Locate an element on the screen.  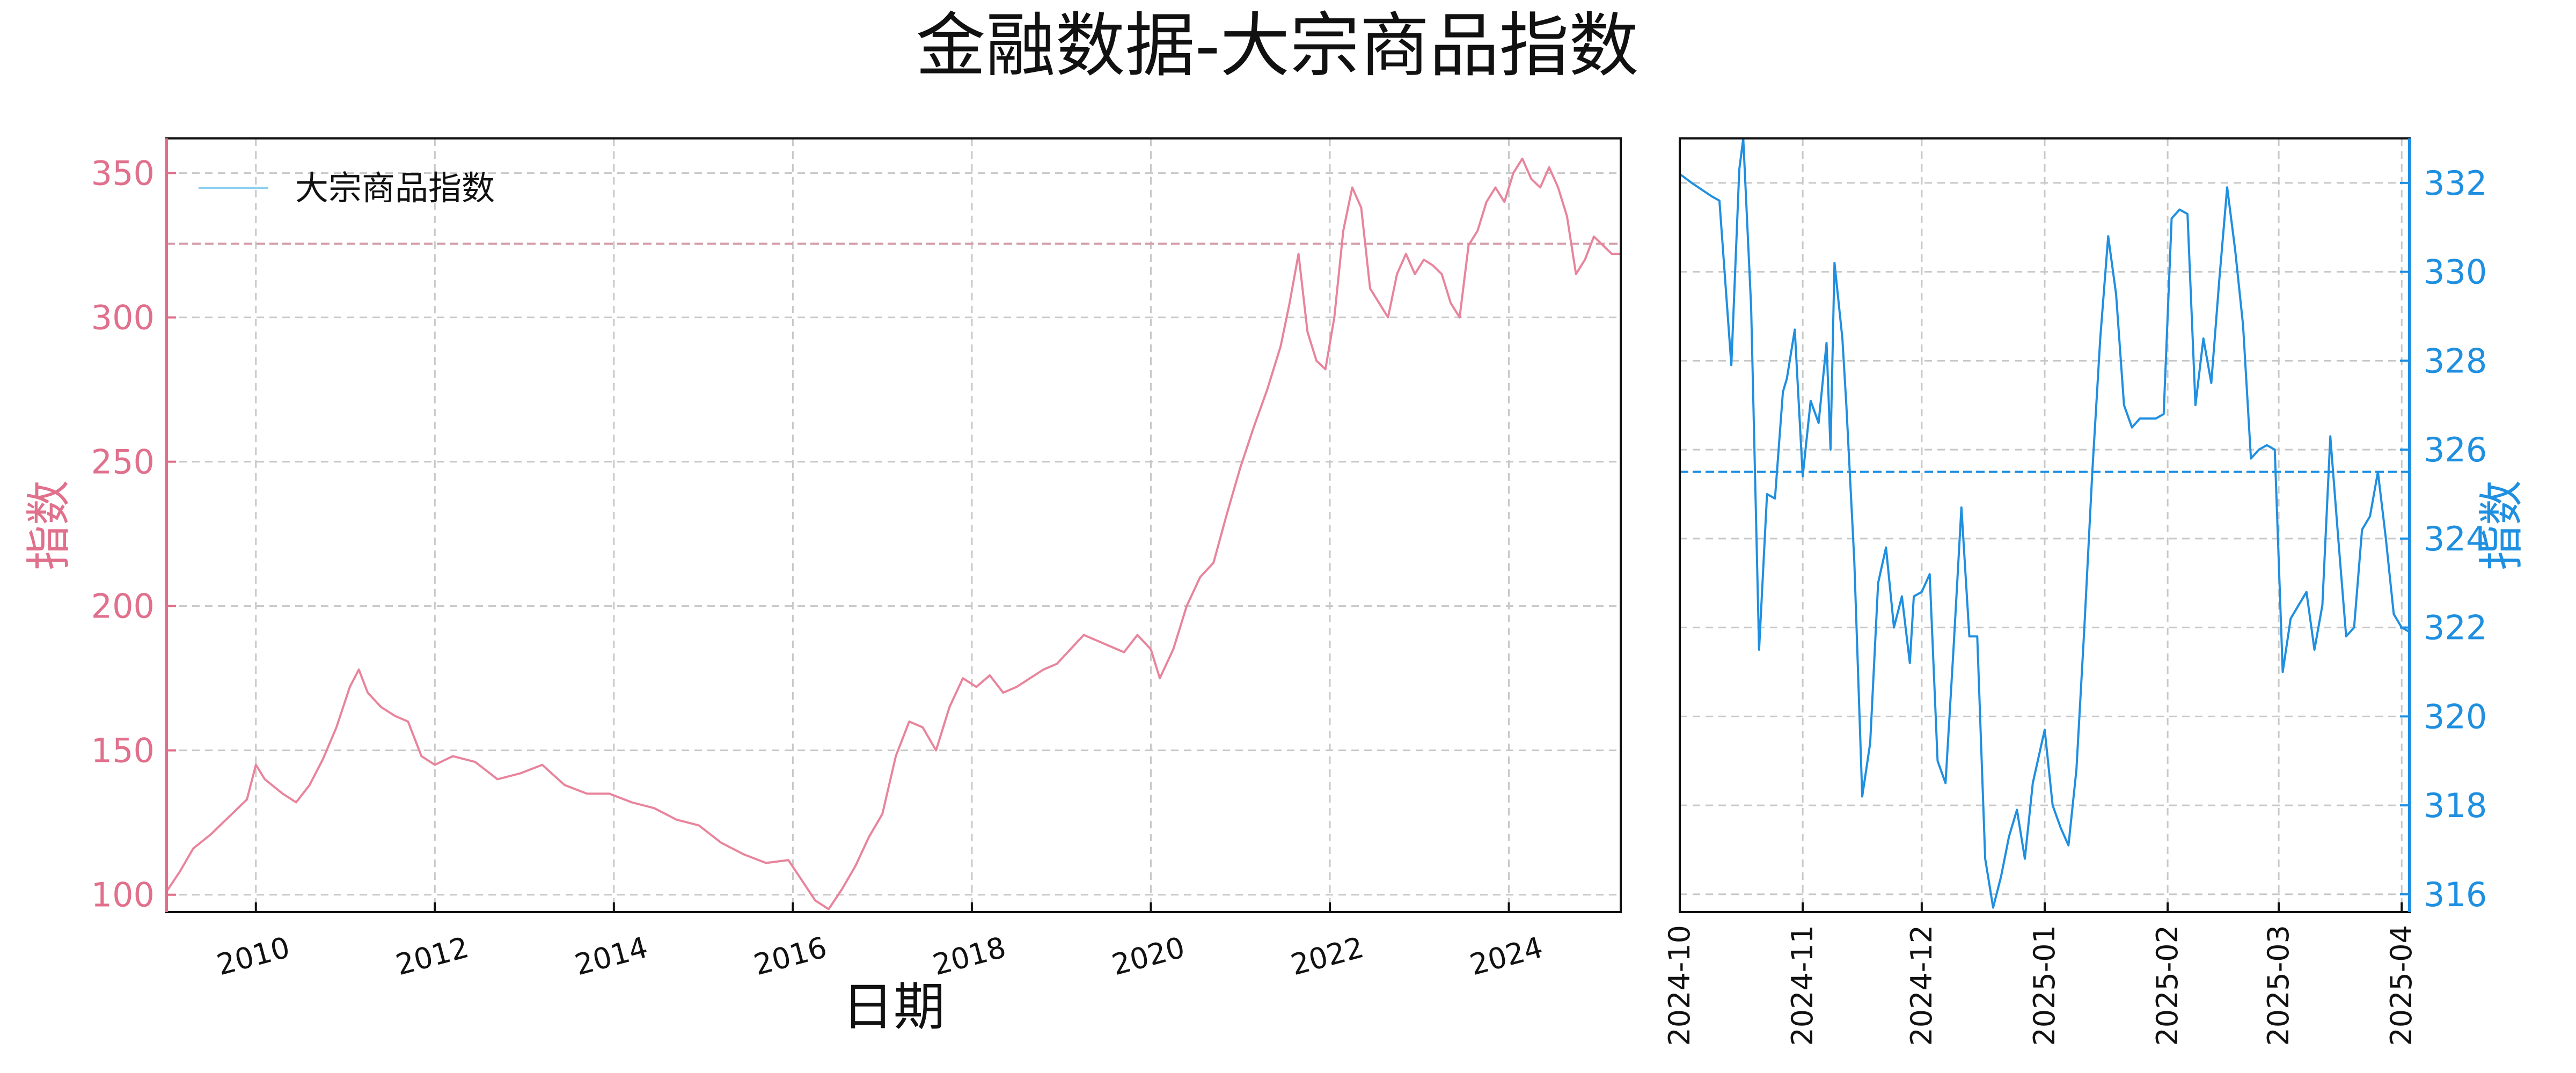
right-x-tick-label: 2025-03 is located at coordinates (2278, 986).